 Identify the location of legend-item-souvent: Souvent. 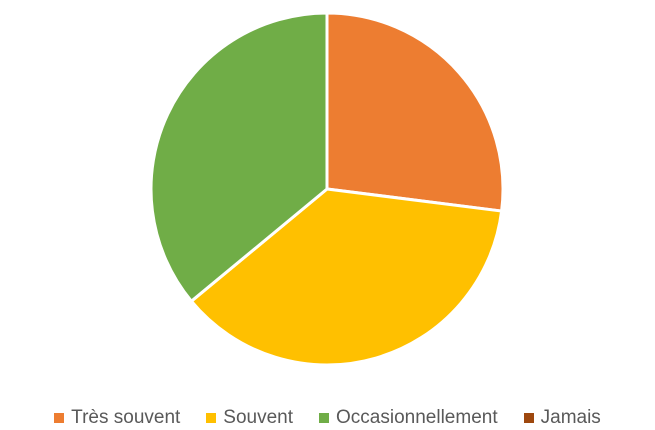
(249, 418).